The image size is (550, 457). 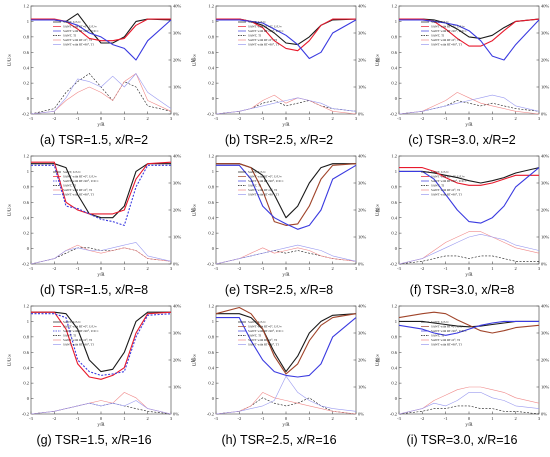 What do you see at coordinates (545, 237) in the screenshot?
I see `y2-tick-label: 10%` at bounding box center [545, 237].